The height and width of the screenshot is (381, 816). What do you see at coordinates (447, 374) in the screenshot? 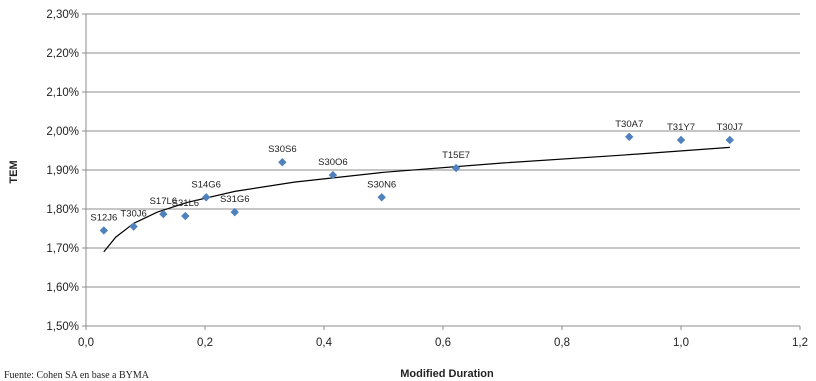
I see `x-axis-title: Modified Duration` at bounding box center [447, 374].